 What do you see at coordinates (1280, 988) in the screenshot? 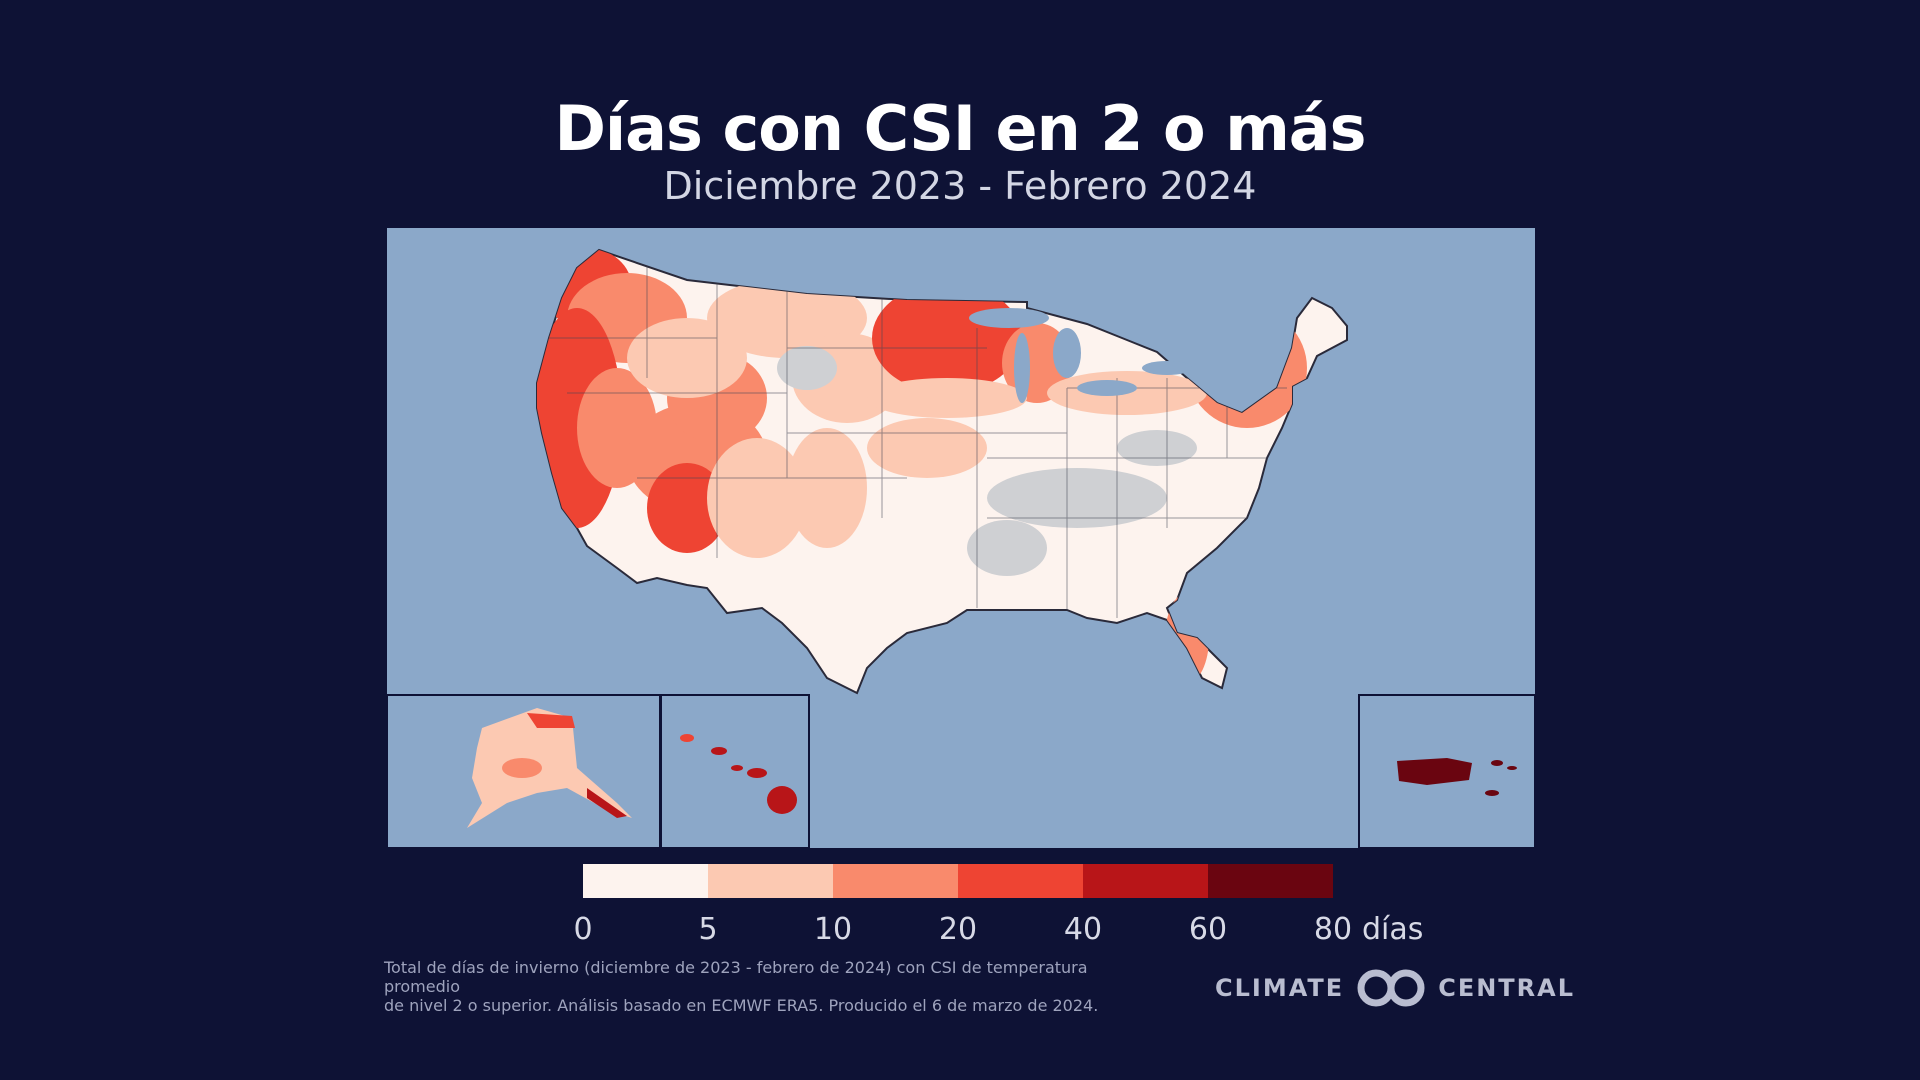
I see `logo-text-left: CLIMATE` at bounding box center [1280, 988].